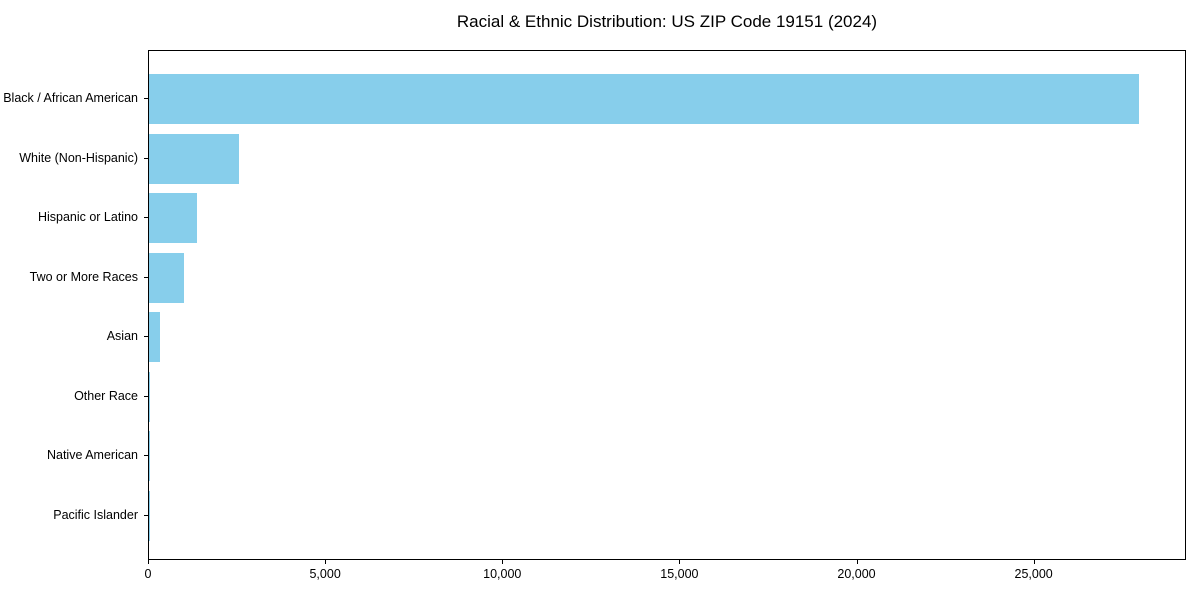  What do you see at coordinates (856, 574) in the screenshot?
I see `x-axis-tick-label: 20,000` at bounding box center [856, 574].